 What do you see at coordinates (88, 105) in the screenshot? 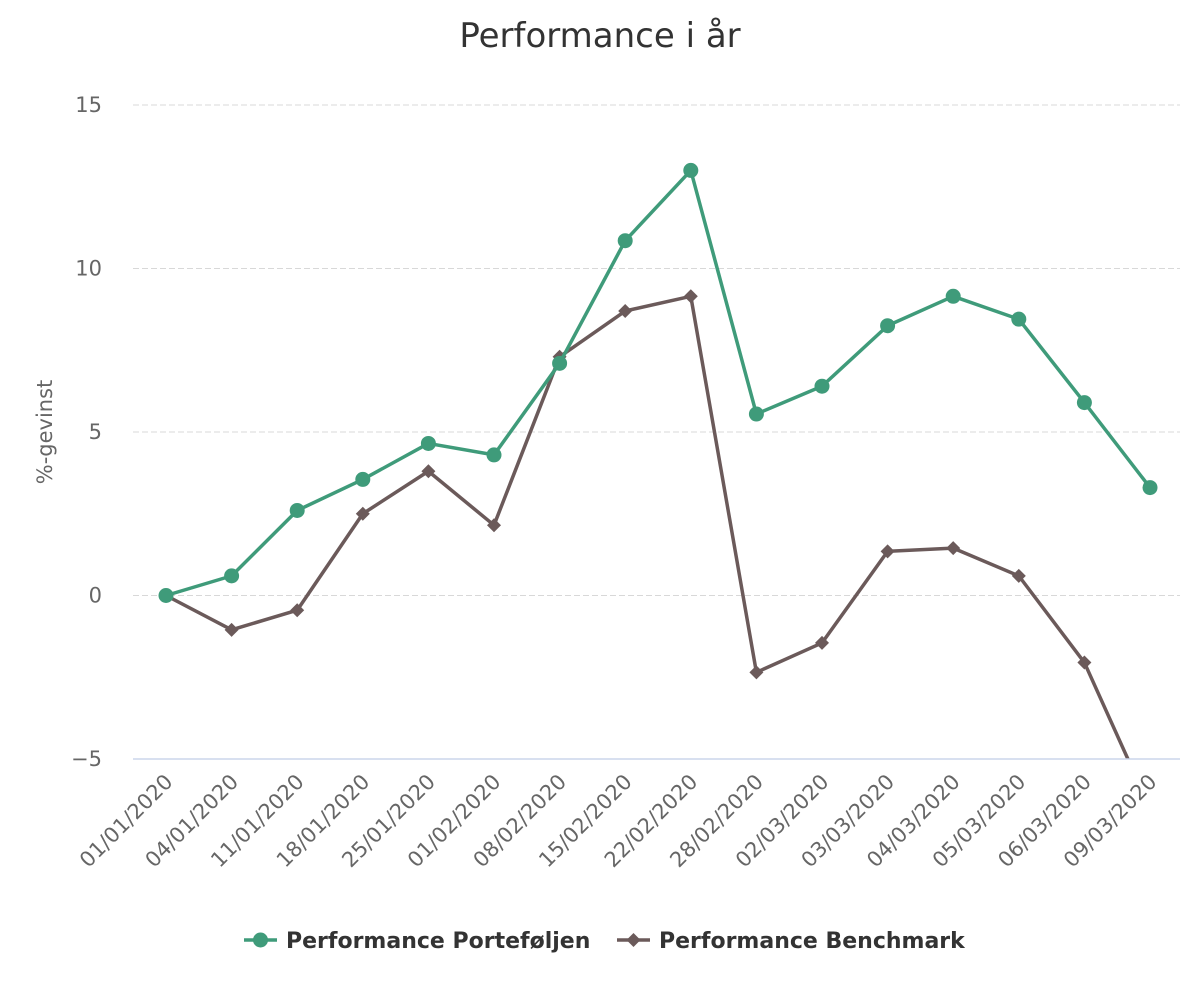
I see `y-tick-label: 15` at bounding box center [88, 105].